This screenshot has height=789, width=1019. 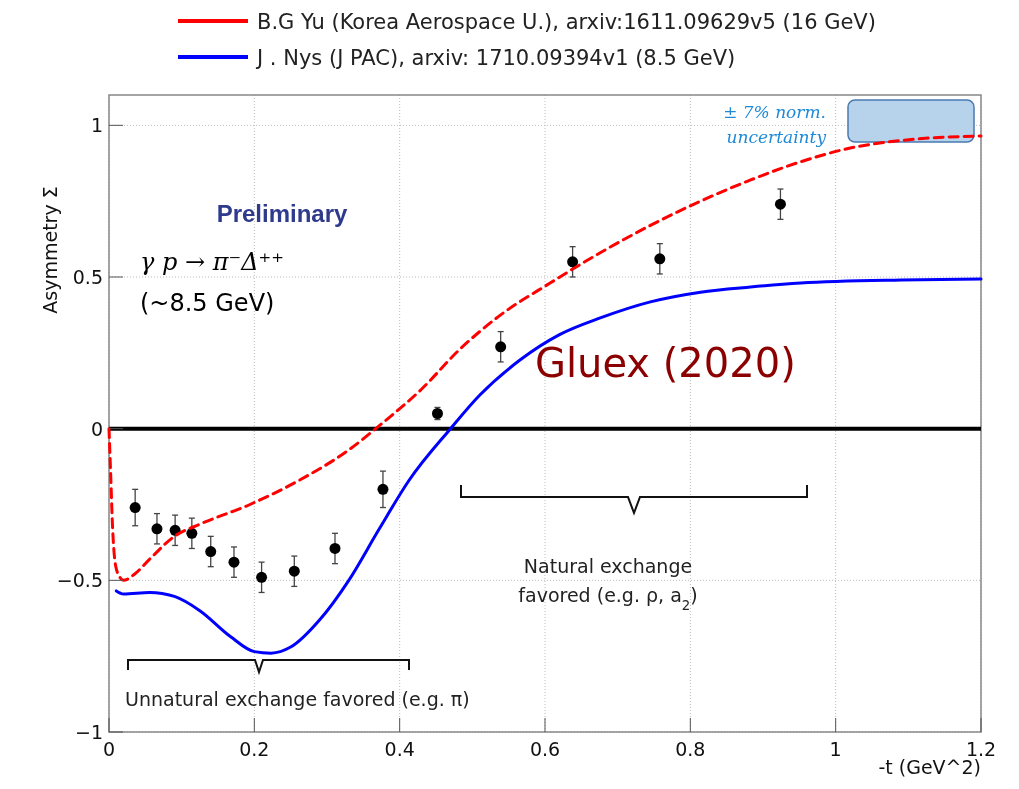 What do you see at coordinates (775, 124) in the screenshot?
I see `annotation: ± 7% norm. uncertainty` at bounding box center [775, 124].